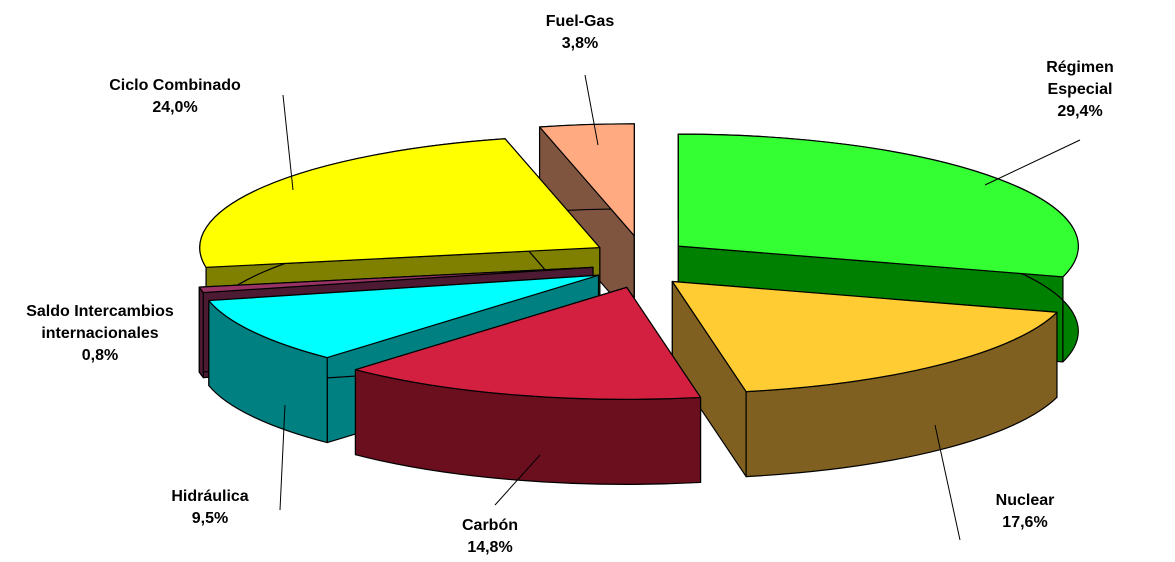 This screenshot has width=1175, height=562. Describe the element at coordinates (580, 43) in the screenshot. I see `slice-value: 3,8%` at that location.